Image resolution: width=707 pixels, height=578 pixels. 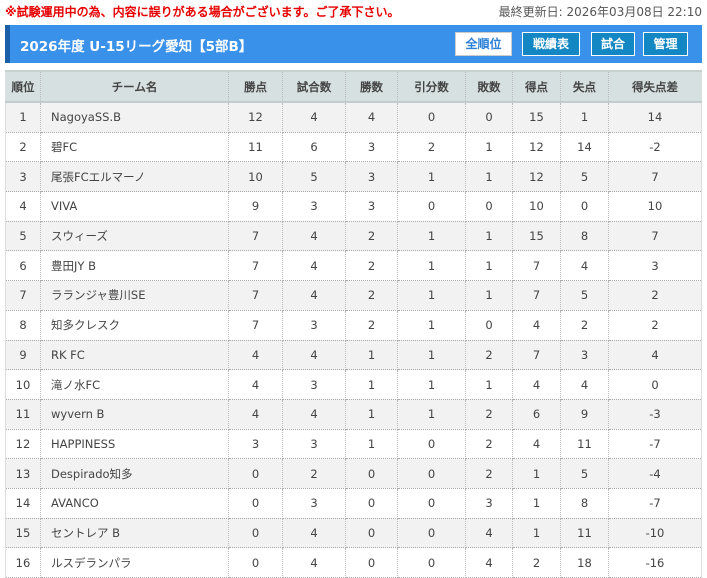 I want to click on cell-goal-diff: 14, so click(x=655, y=117).